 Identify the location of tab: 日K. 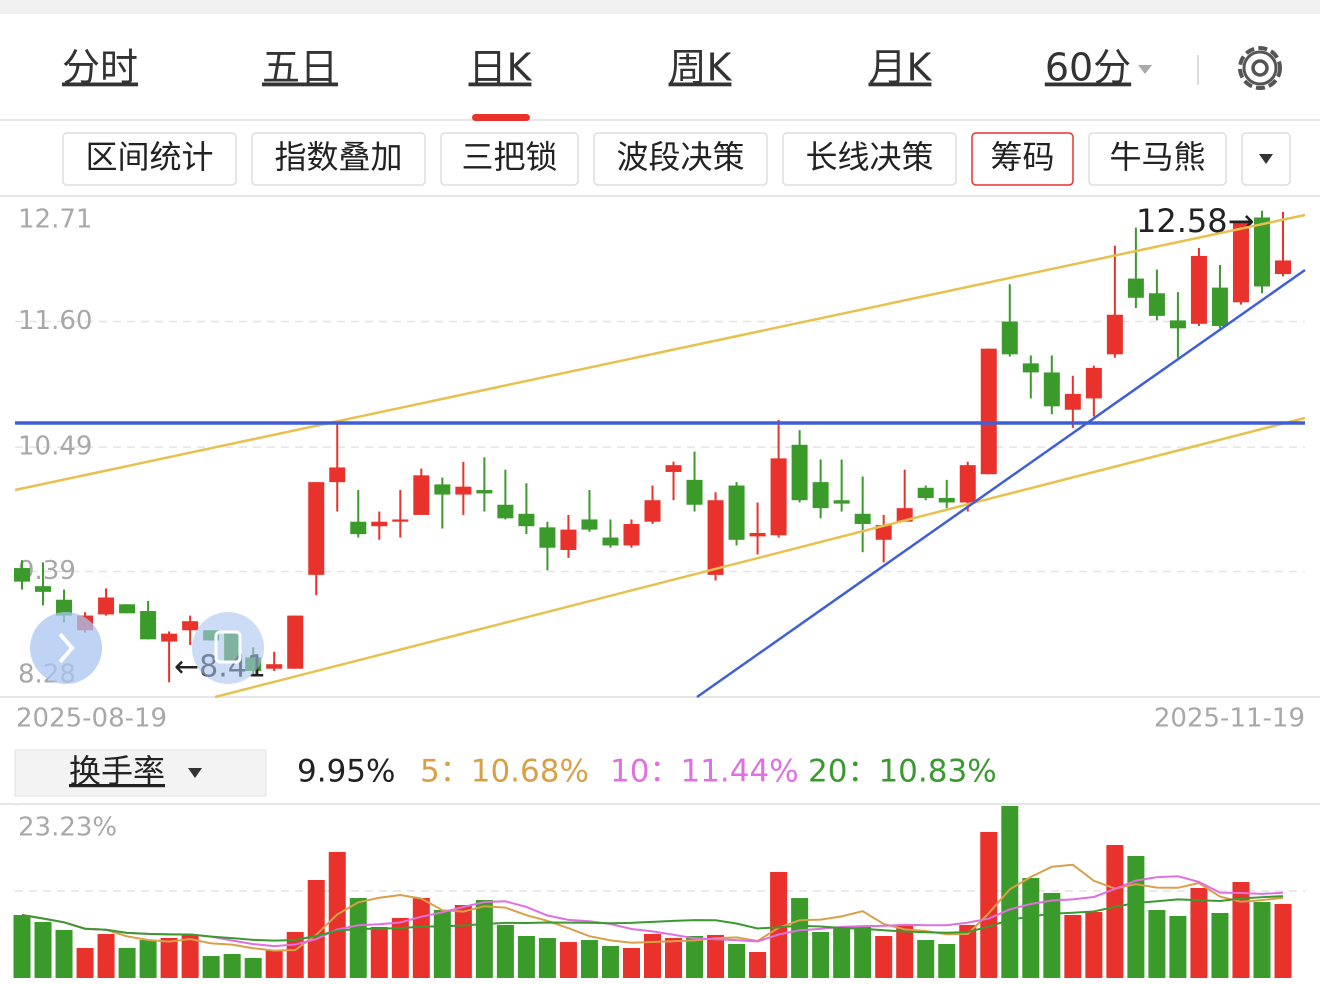
(501, 68).